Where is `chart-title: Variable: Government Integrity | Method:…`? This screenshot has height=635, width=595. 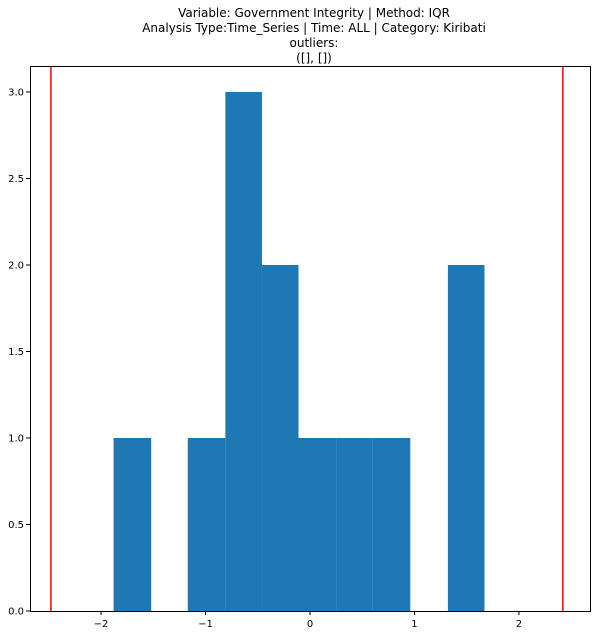
chart-title: Variable: Government Integrity | Method:… is located at coordinates (314, 35).